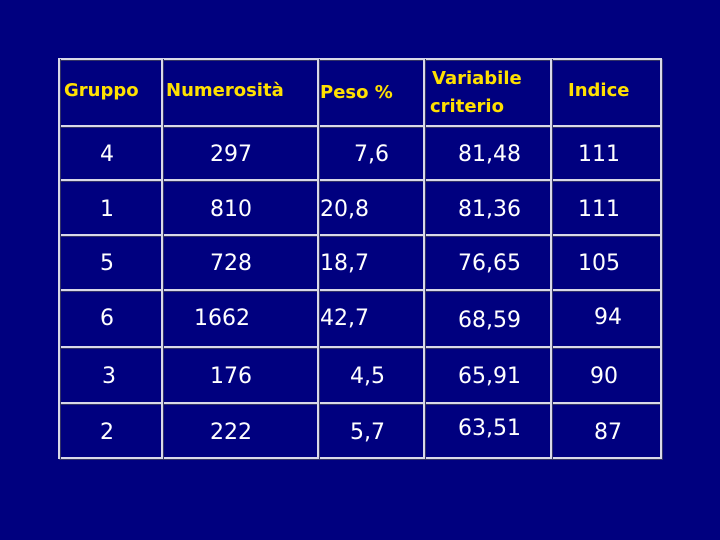 This screenshot has height=540, width=720. I want to click on cell-numerosita: 1662, so click(222, 318).